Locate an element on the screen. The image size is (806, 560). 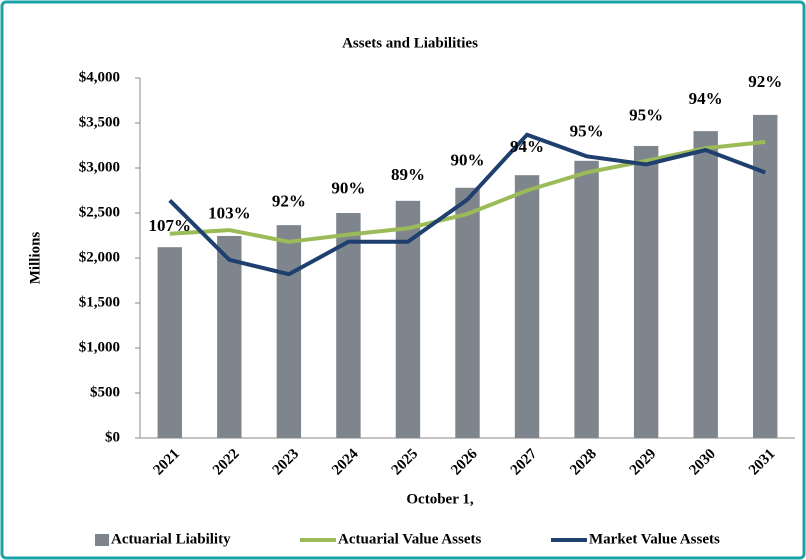
y-axis-label: Millions is located at coordinates (35, 258).